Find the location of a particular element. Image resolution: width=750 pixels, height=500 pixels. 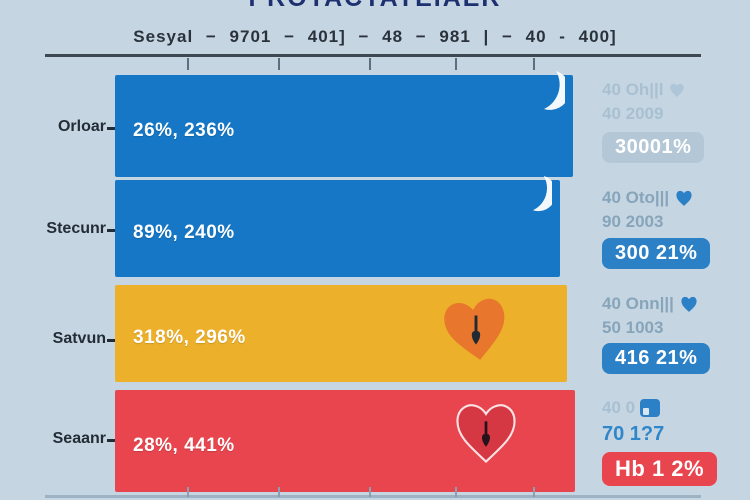

category-label: Orloar is located at coordinates (81, 126).